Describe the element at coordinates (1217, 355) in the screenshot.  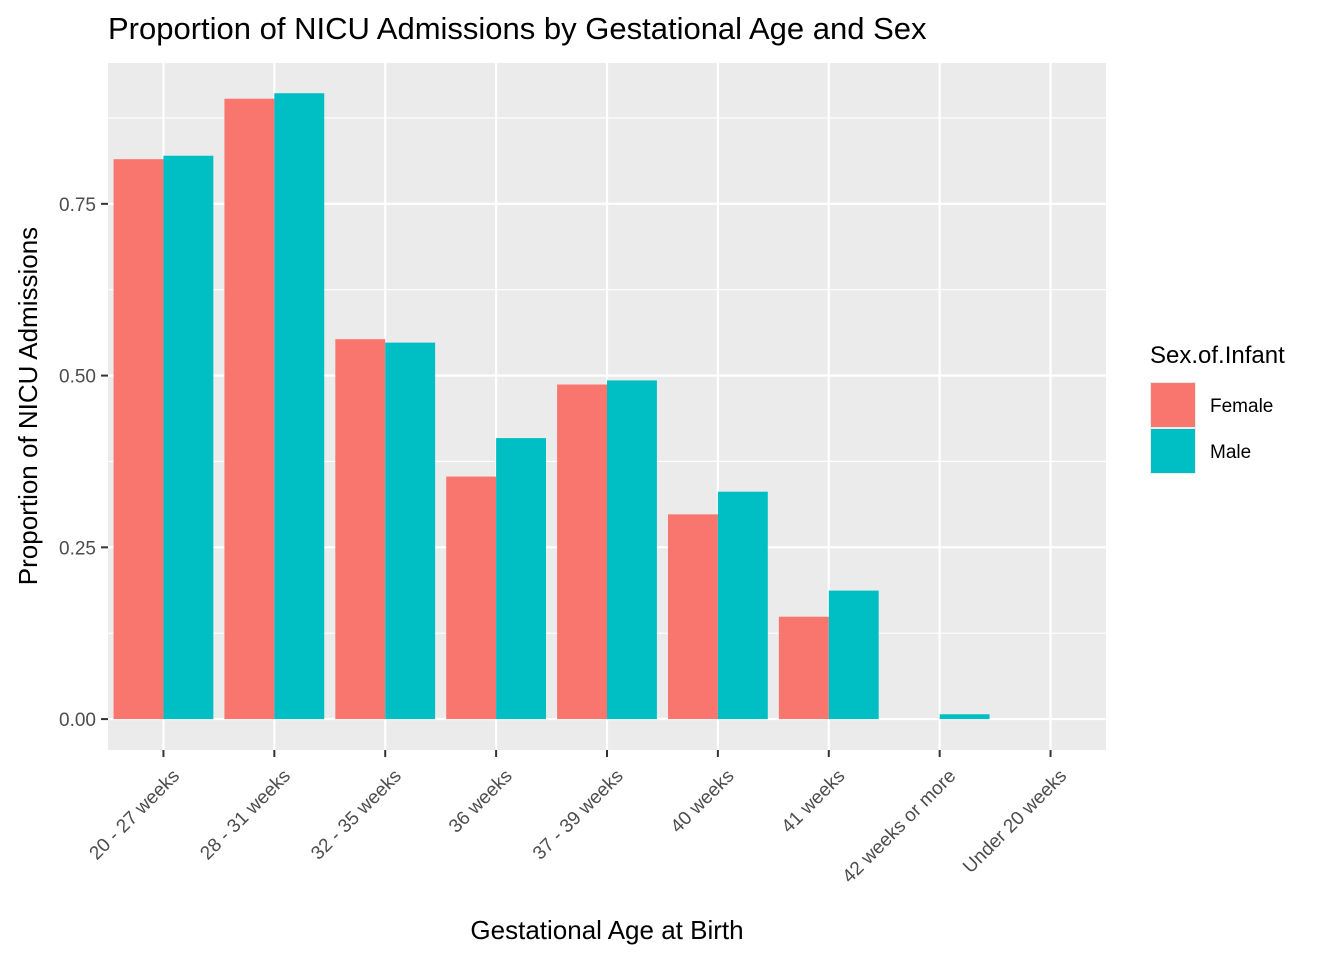
I see `legend-title: Sex.of.Infant` at that location.